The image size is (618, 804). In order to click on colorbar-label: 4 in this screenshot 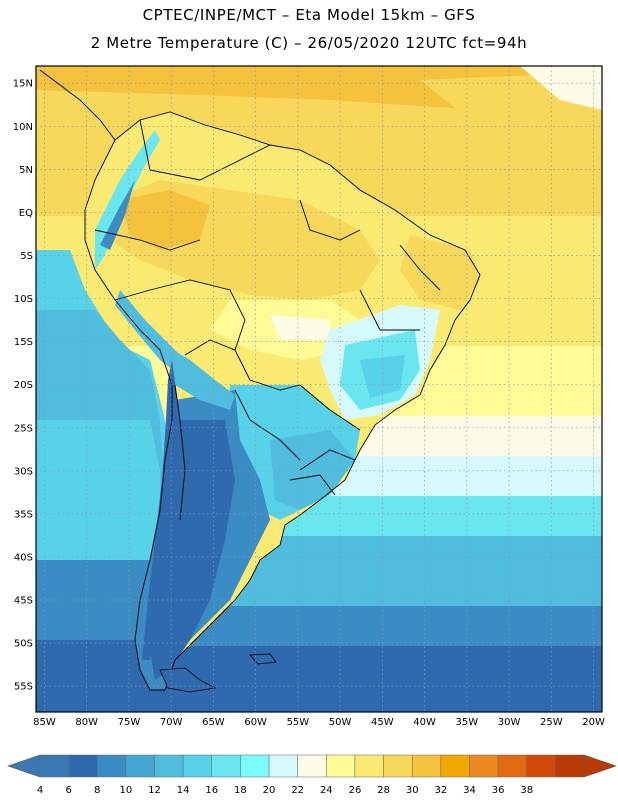, I will do `click(40, 790)`.